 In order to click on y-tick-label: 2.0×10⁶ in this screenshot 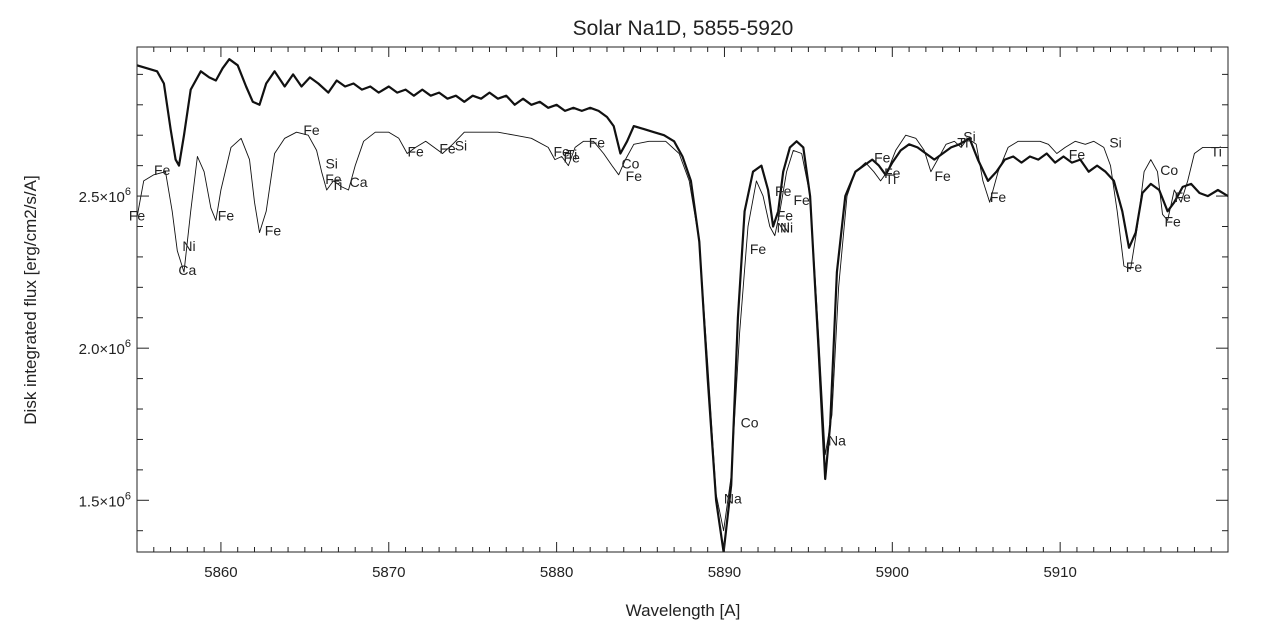, I will do `click(105, 348)`.